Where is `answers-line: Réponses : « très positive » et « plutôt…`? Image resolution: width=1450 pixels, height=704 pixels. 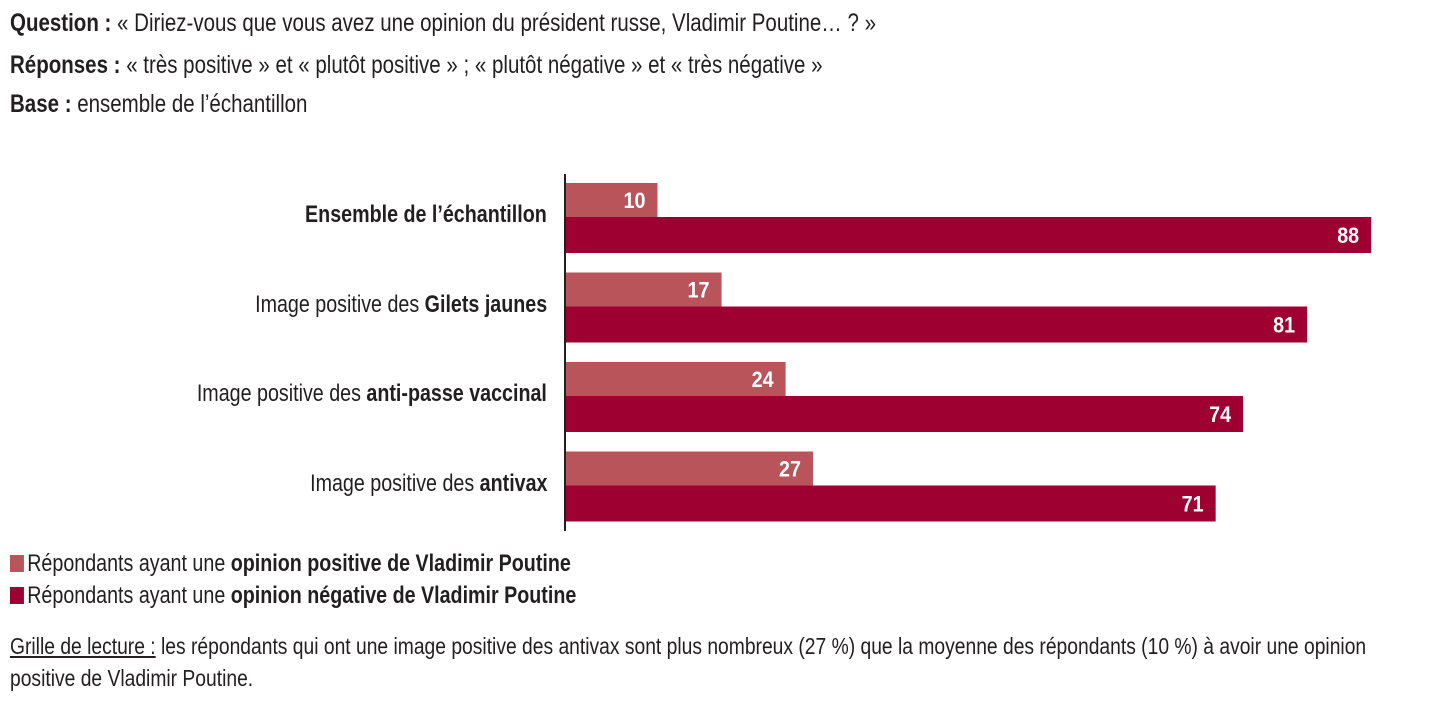
answers-line: Réponses : « très positive » et « plutôt… is located at coordinates (505, 65).